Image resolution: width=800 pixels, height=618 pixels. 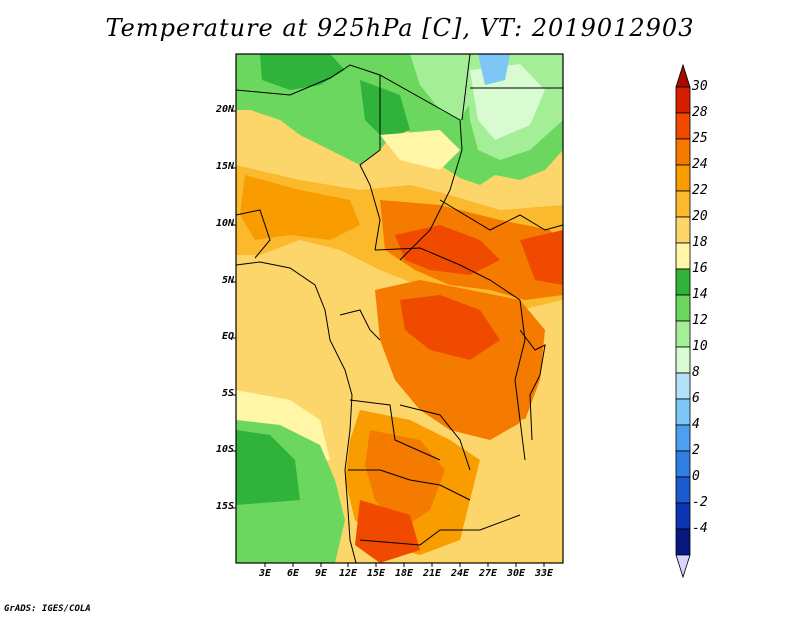 I want to click on colorbar-label: 18, so click(x=700, y=242).